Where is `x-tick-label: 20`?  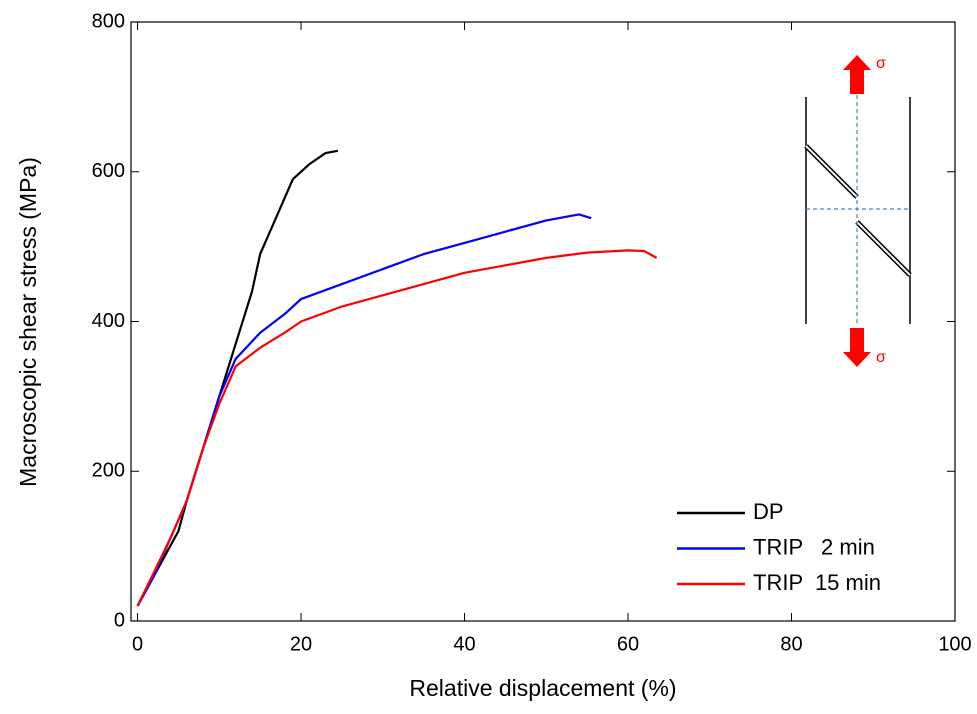
x-tick-label: 20 is located at coordinates (301, 644).